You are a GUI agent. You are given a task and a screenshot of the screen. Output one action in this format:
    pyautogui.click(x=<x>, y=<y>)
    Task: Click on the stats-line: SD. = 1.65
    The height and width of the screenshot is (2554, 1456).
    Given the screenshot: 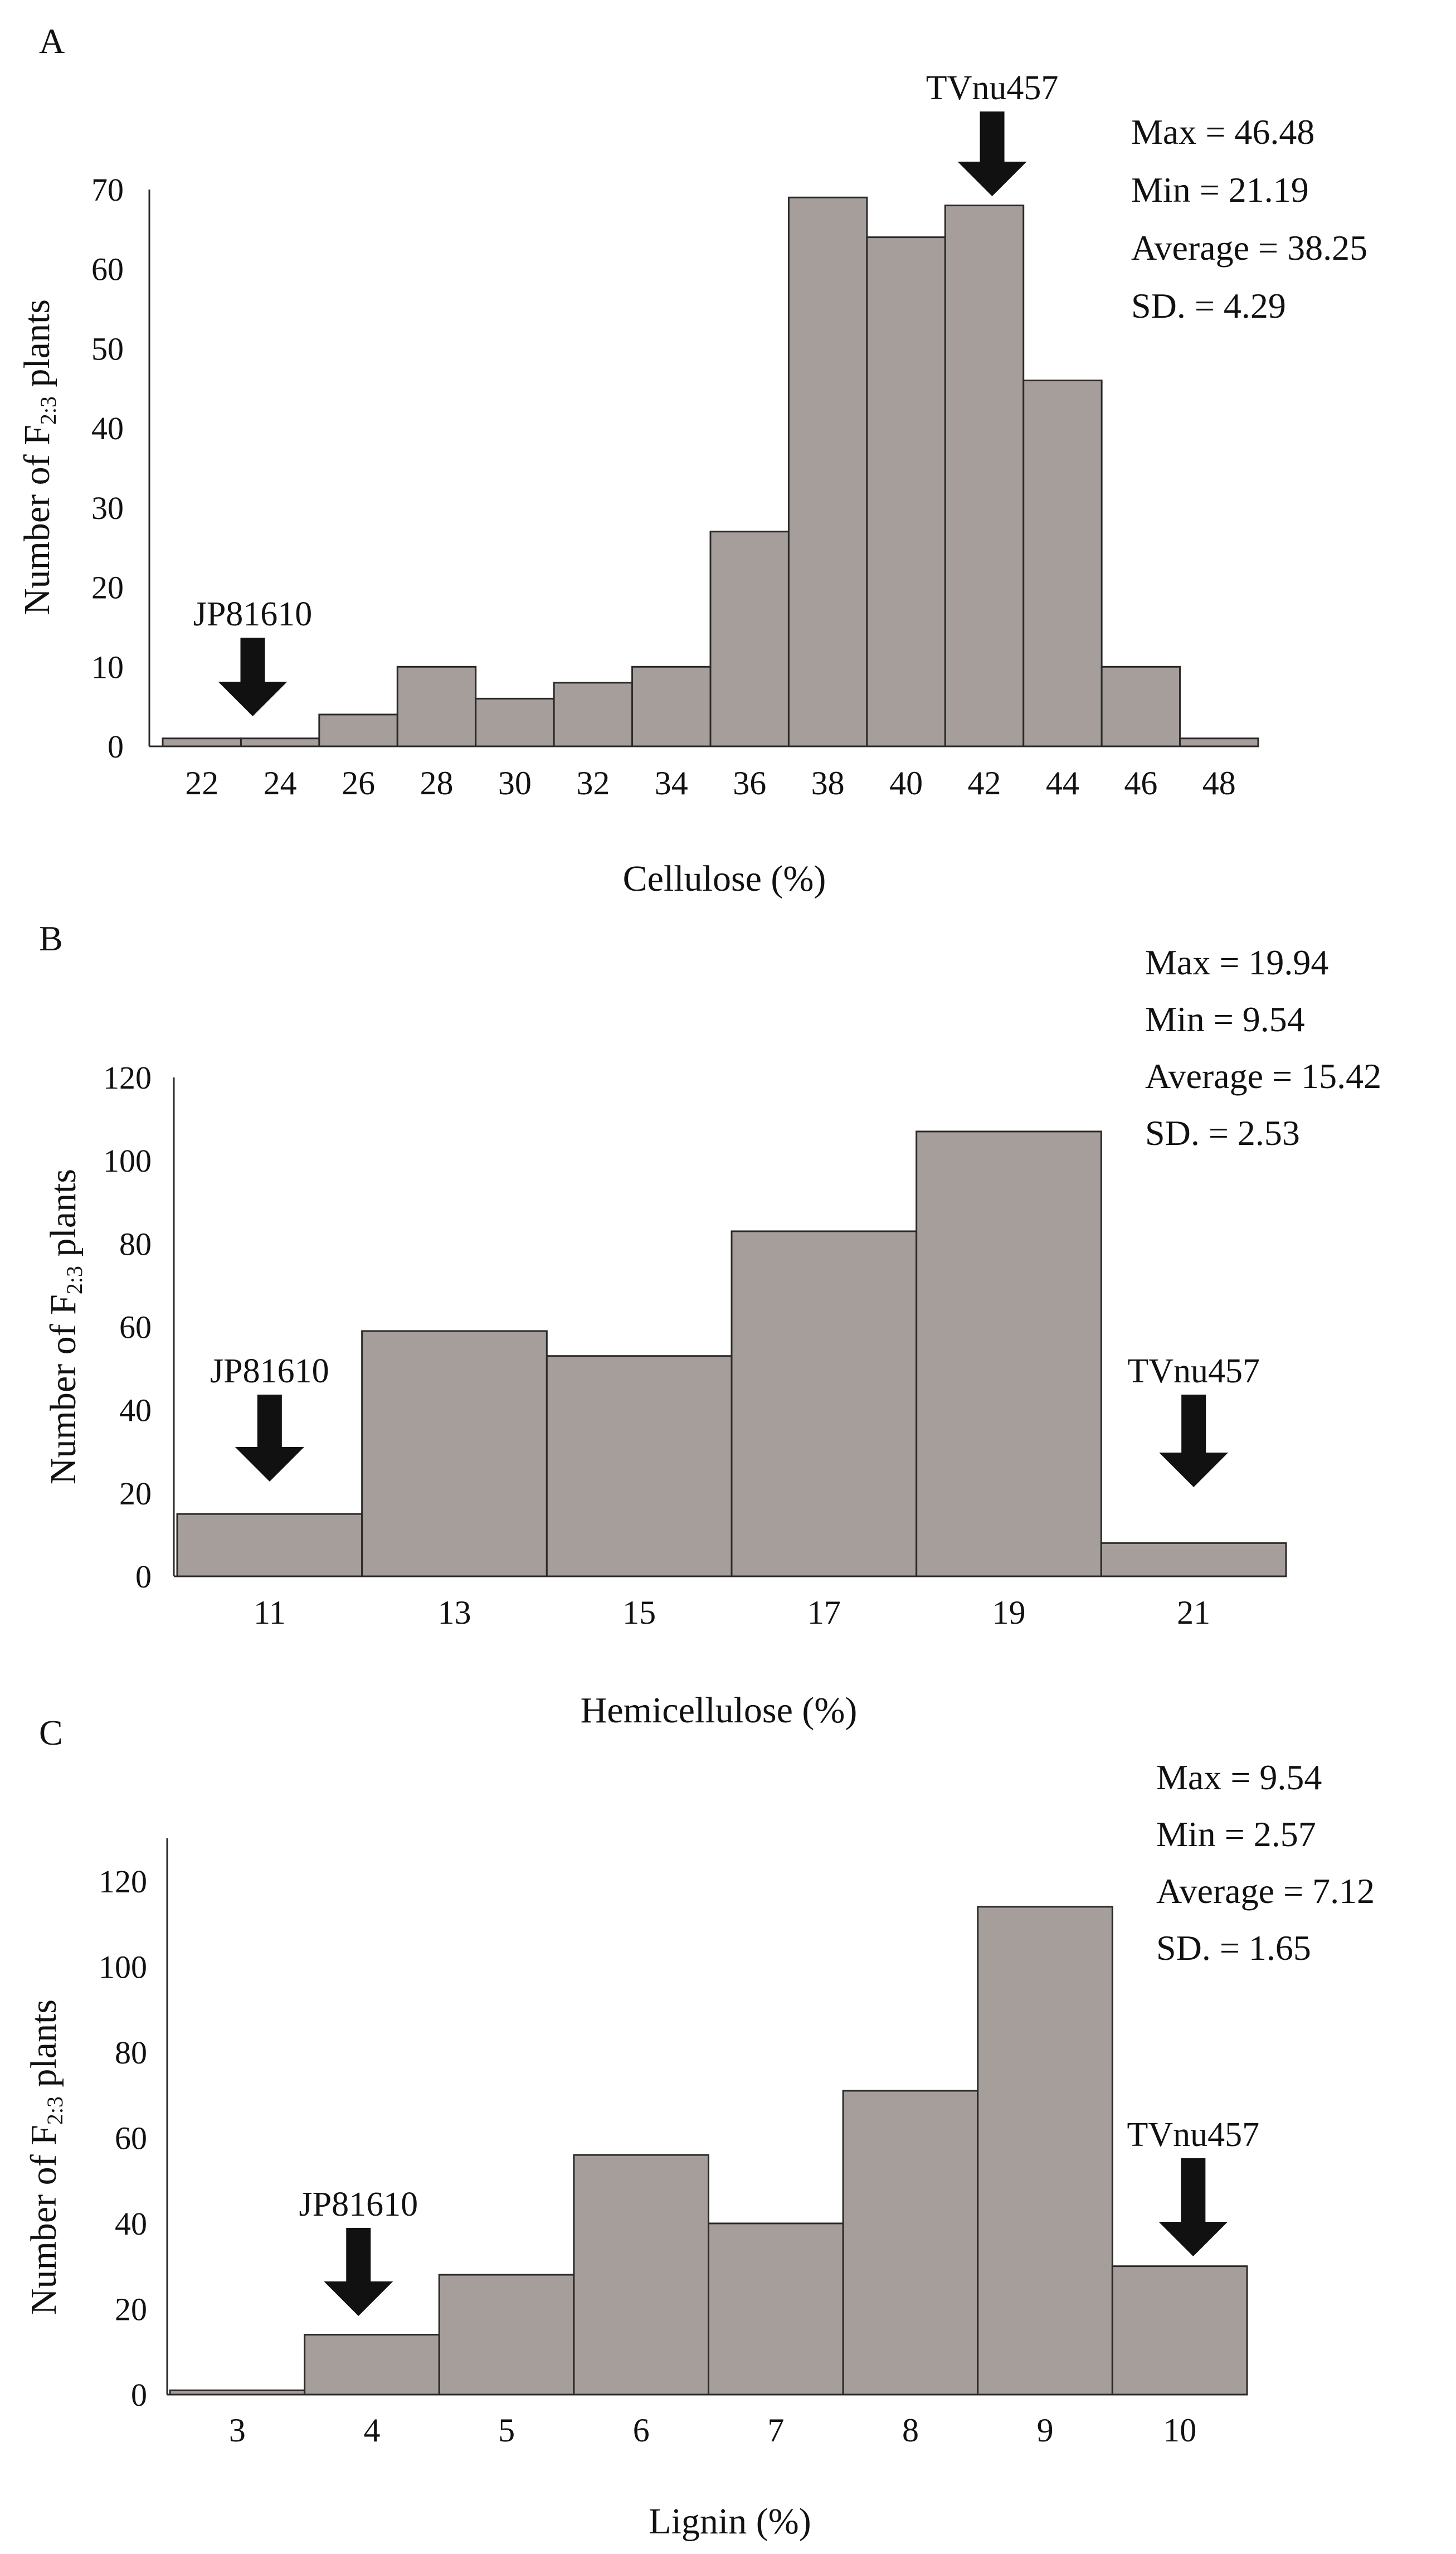 What is the action you would take?
    pyautogui.click(x=1233, y=1948)
    